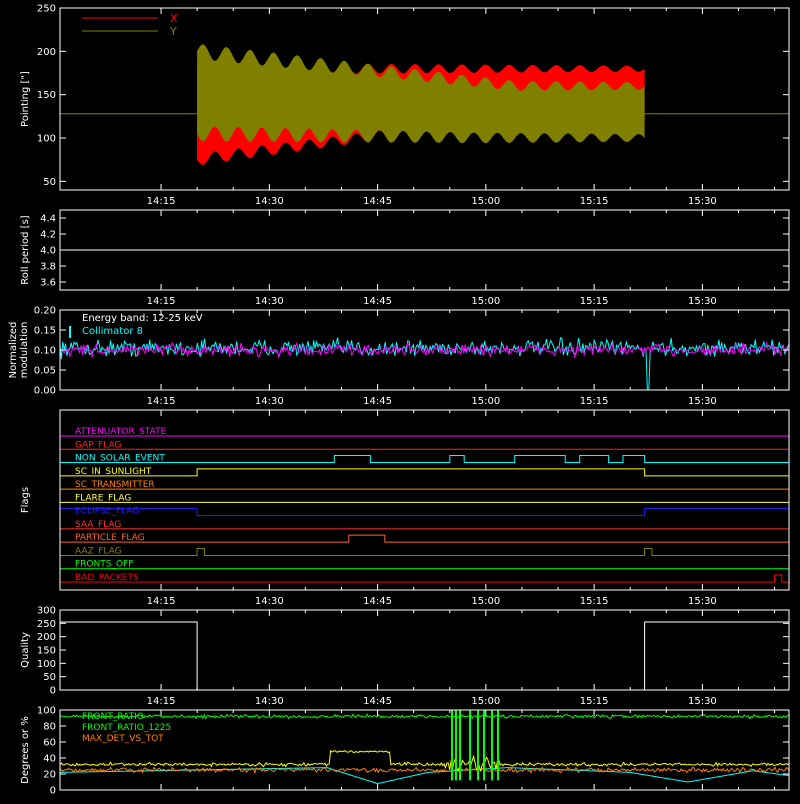 The width and height of the screenshot is (800, 804). I want to click on y-axis-label: Degrees or %, so click(25, 750).